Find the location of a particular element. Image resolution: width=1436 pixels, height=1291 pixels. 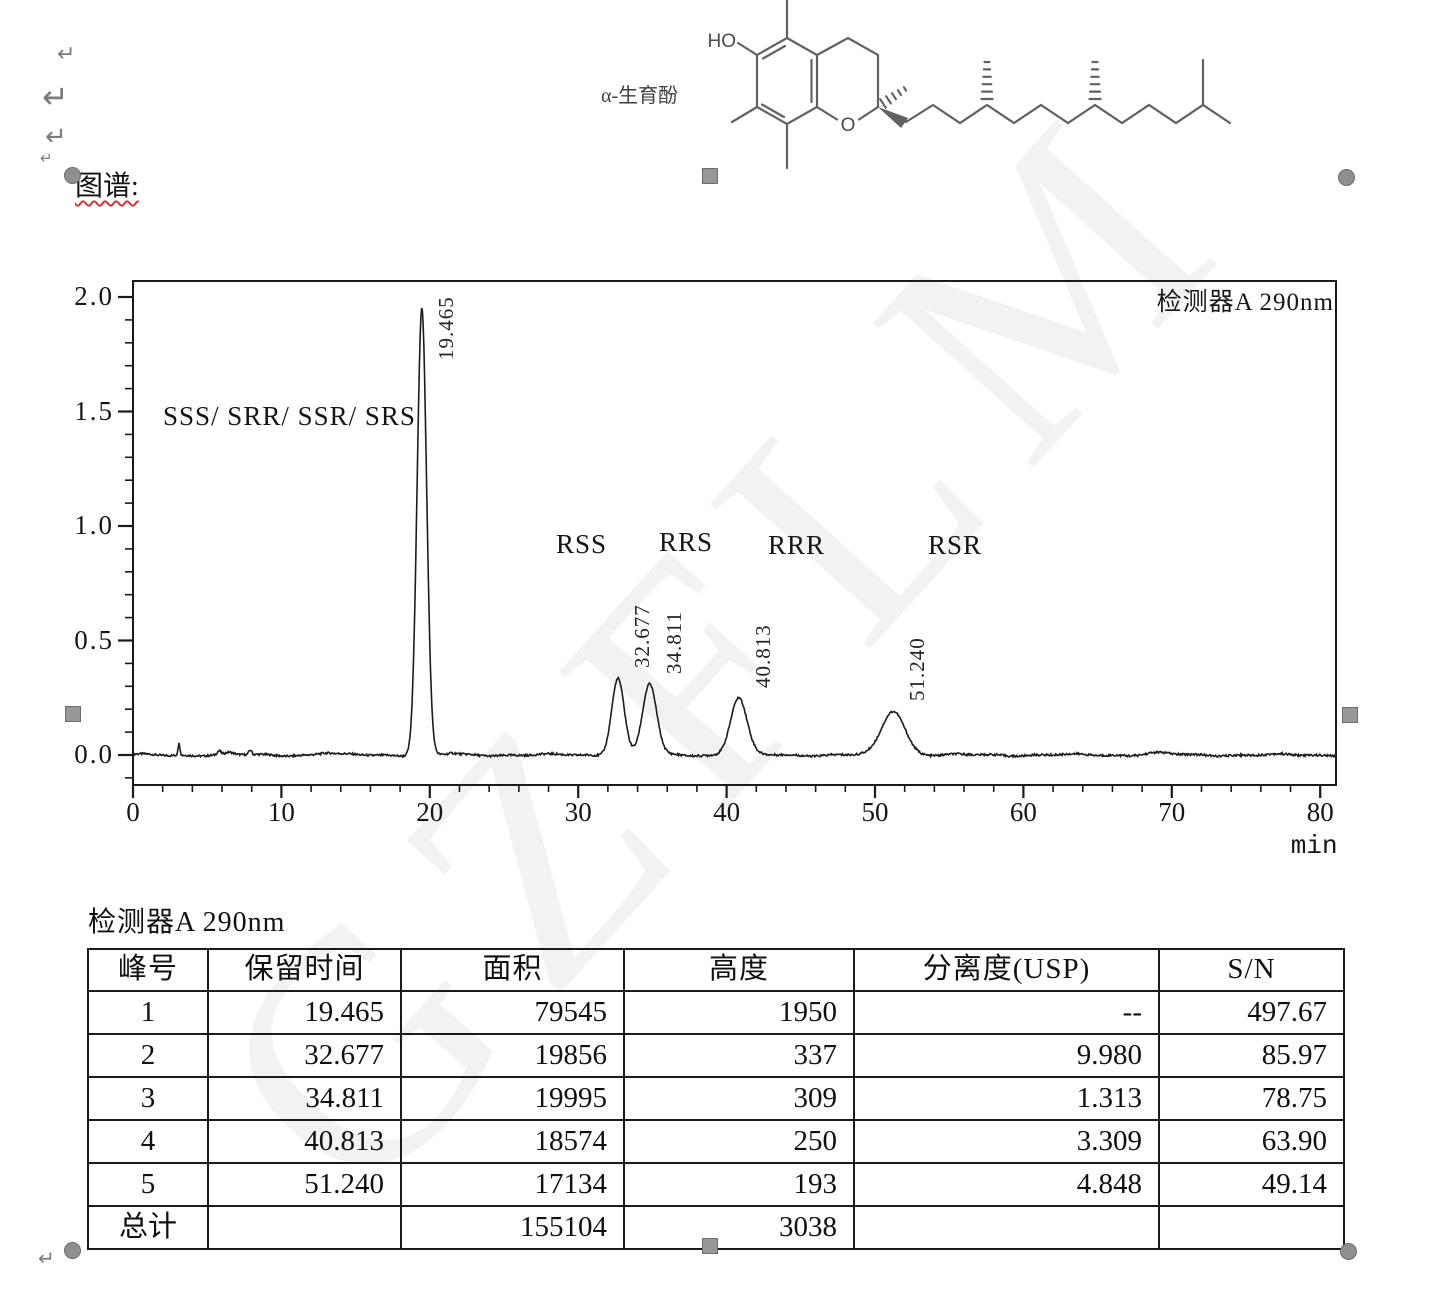

table-row: 4 40.813 18574 250 3.309 63.90 is located at coordinates (716, 1141).